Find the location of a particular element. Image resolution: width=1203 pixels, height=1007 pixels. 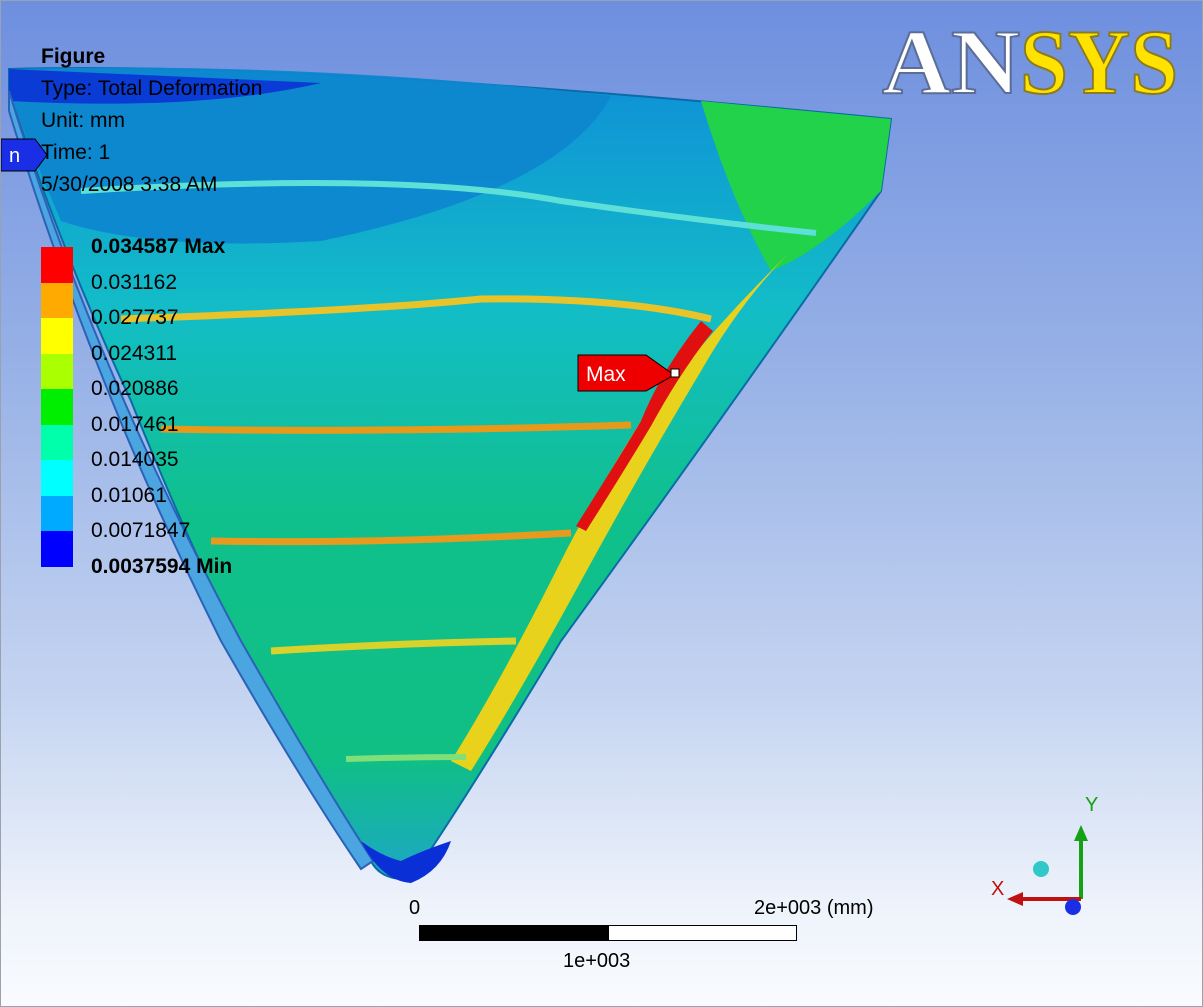

triad-y-label: Y is located at coordinates (1091, 805).